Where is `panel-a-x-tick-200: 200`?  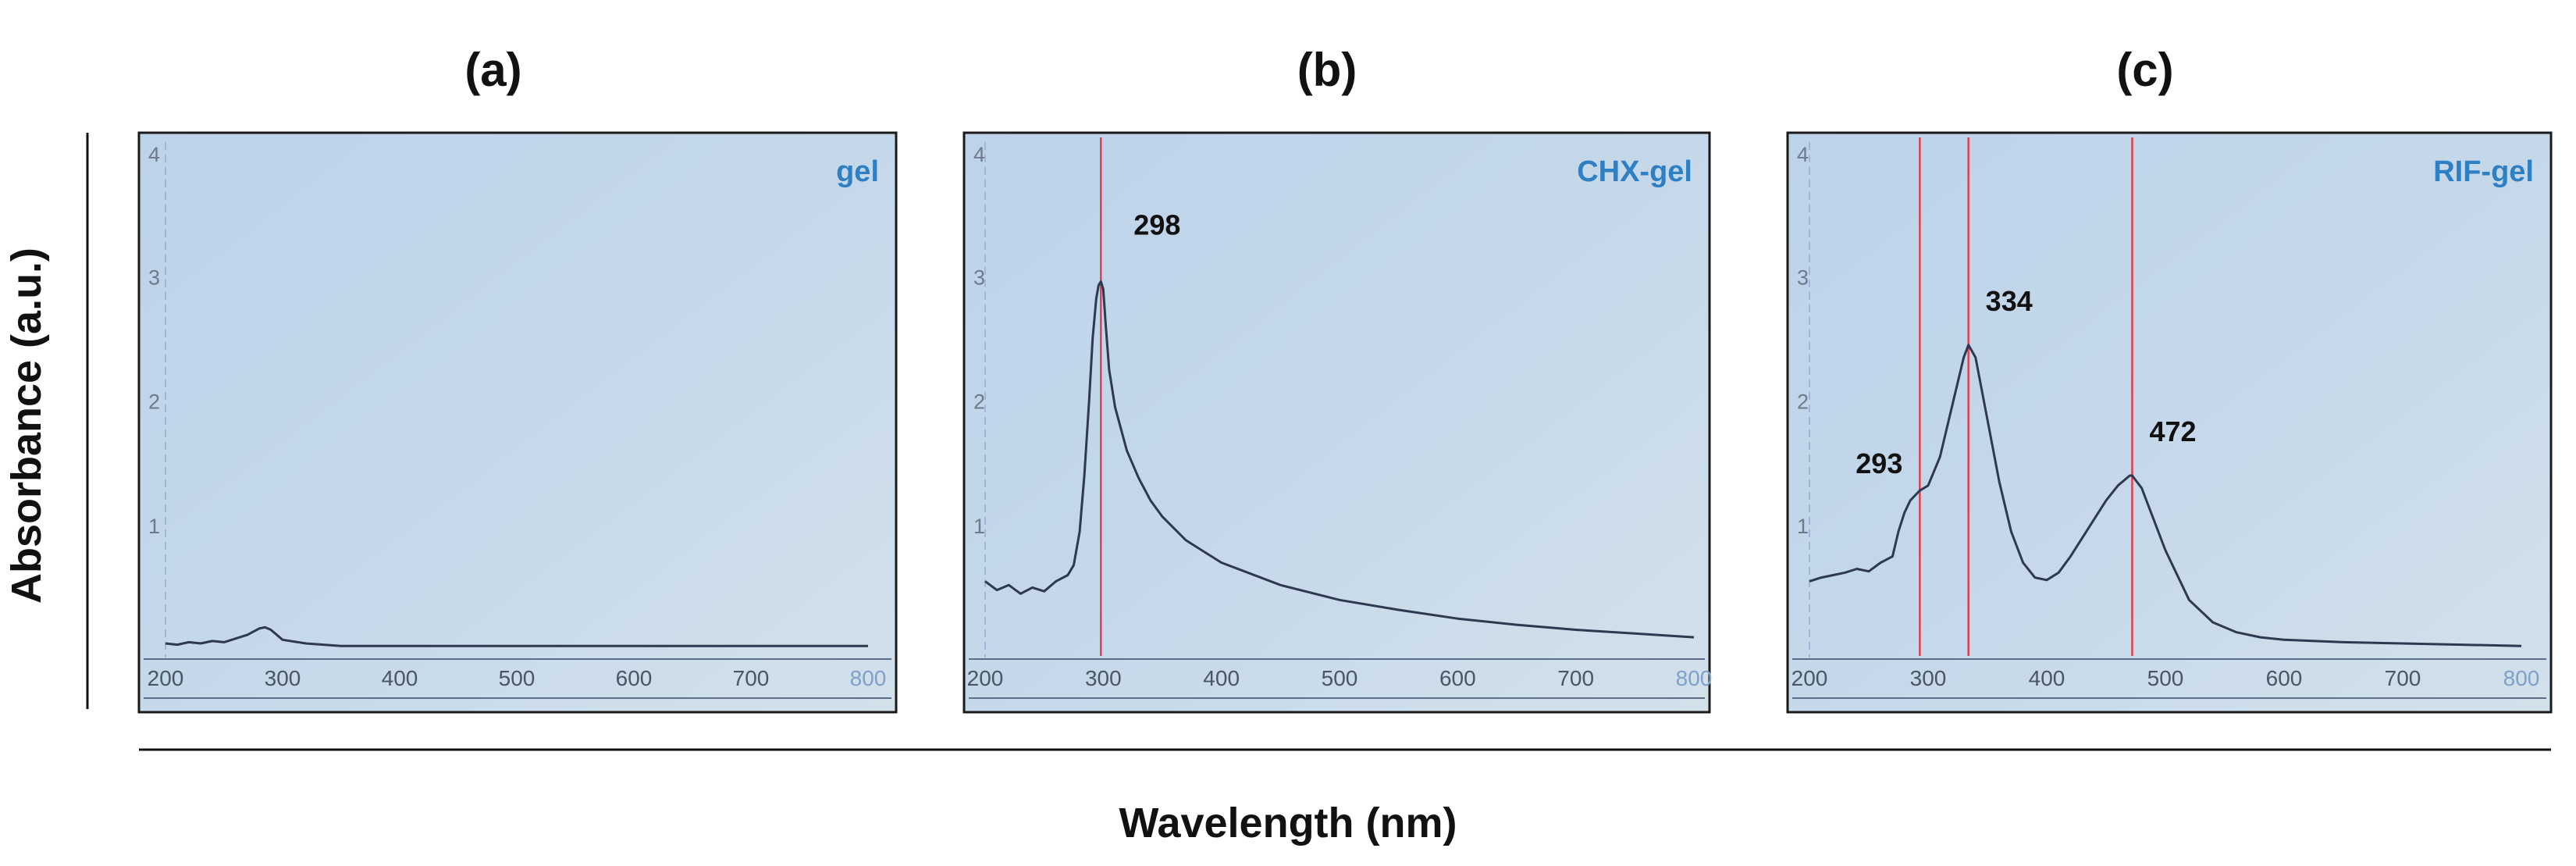
panel-a-x-tick-200: 200 is located at coordinates (166, 678).